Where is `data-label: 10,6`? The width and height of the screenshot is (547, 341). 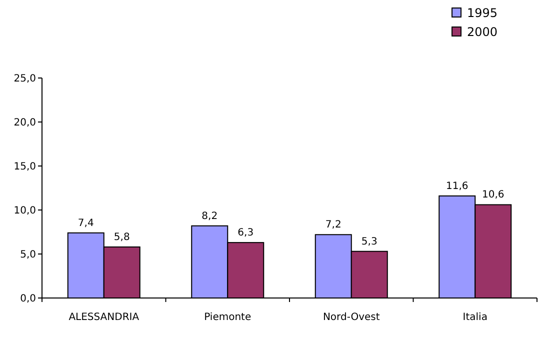 data-label: 10,6 is located at coordinates (493, 195).